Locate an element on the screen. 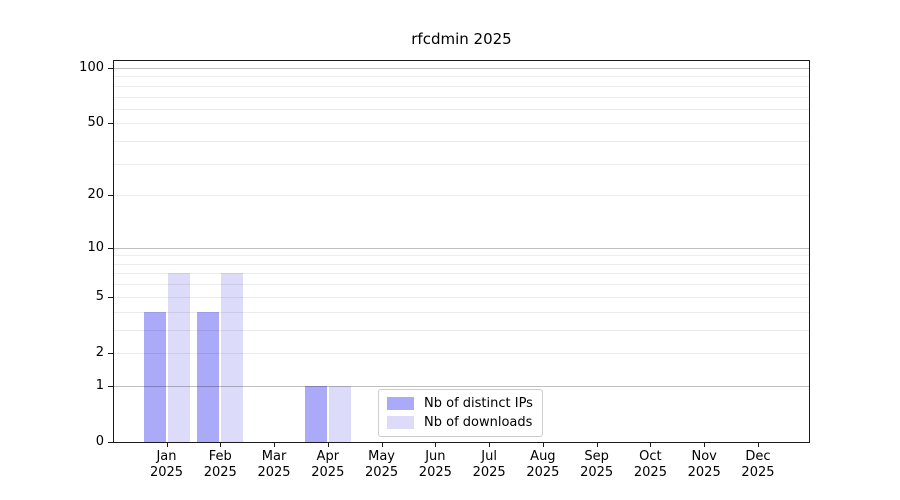  x-tick-label: Nov 2025 is located at coordinates (704, 465).